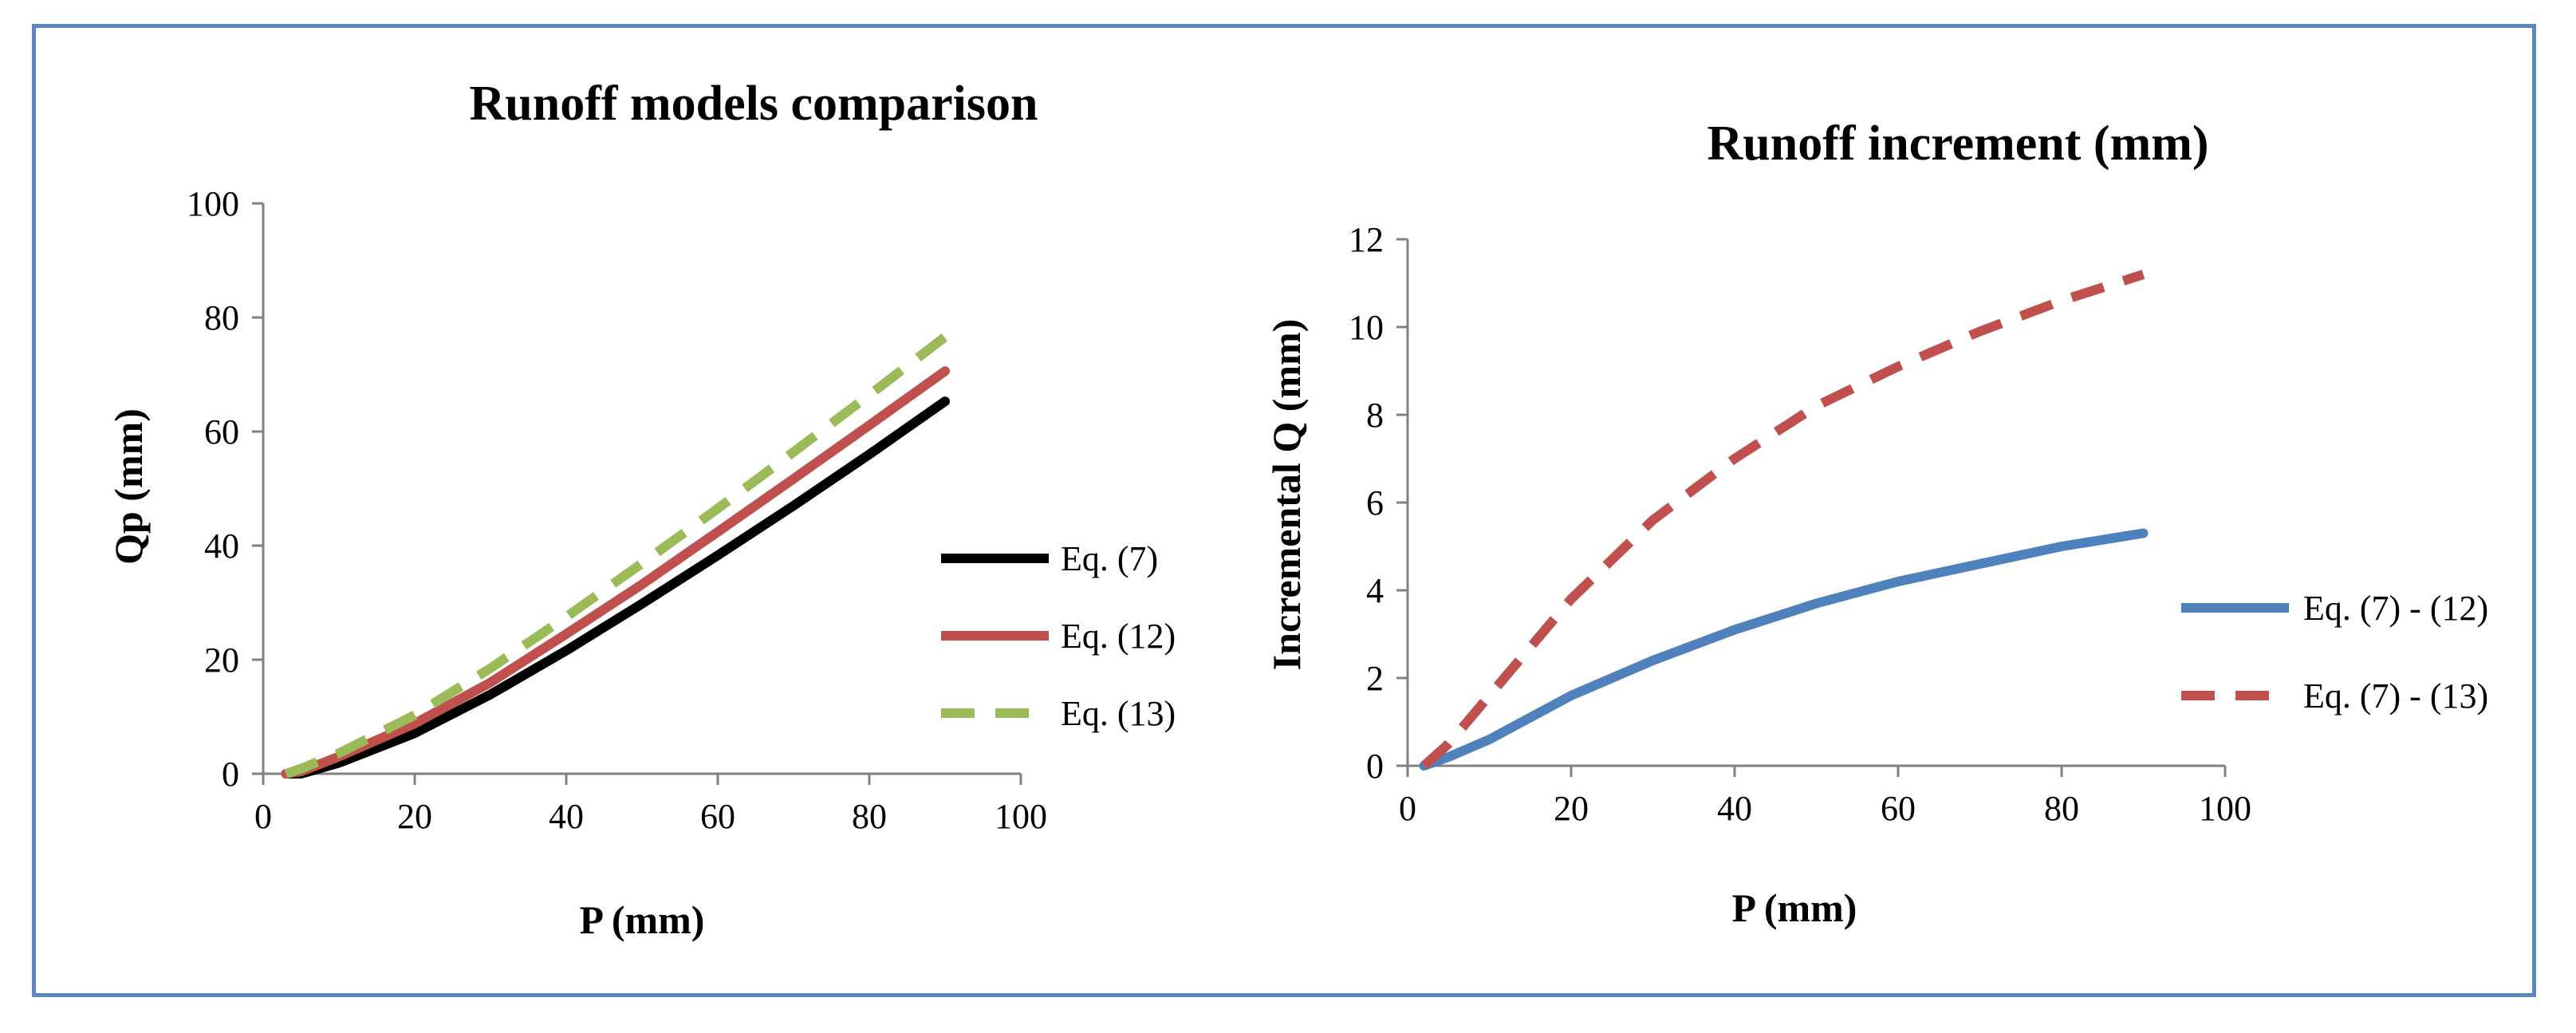 Image resolution: width=2576 pixels, height=1033 pixels. What do you see at coordinates (225, 489) in the screenshot?
I see `y-ticks: 0 20 40 60 80 100` at bounding box center [225, 489].